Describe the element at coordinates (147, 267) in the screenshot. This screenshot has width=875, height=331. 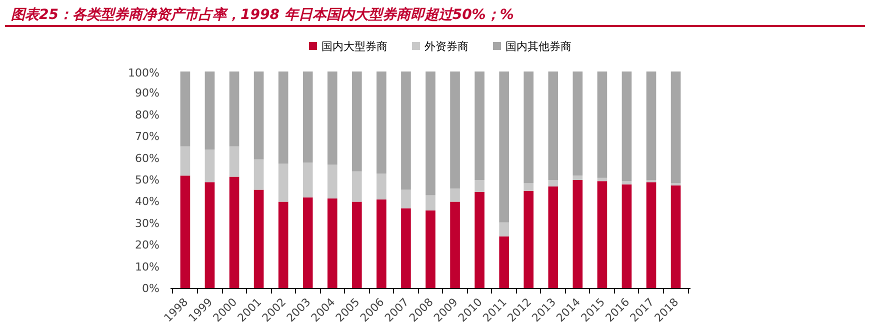
I see `y-tick-label: 10%` at that location.